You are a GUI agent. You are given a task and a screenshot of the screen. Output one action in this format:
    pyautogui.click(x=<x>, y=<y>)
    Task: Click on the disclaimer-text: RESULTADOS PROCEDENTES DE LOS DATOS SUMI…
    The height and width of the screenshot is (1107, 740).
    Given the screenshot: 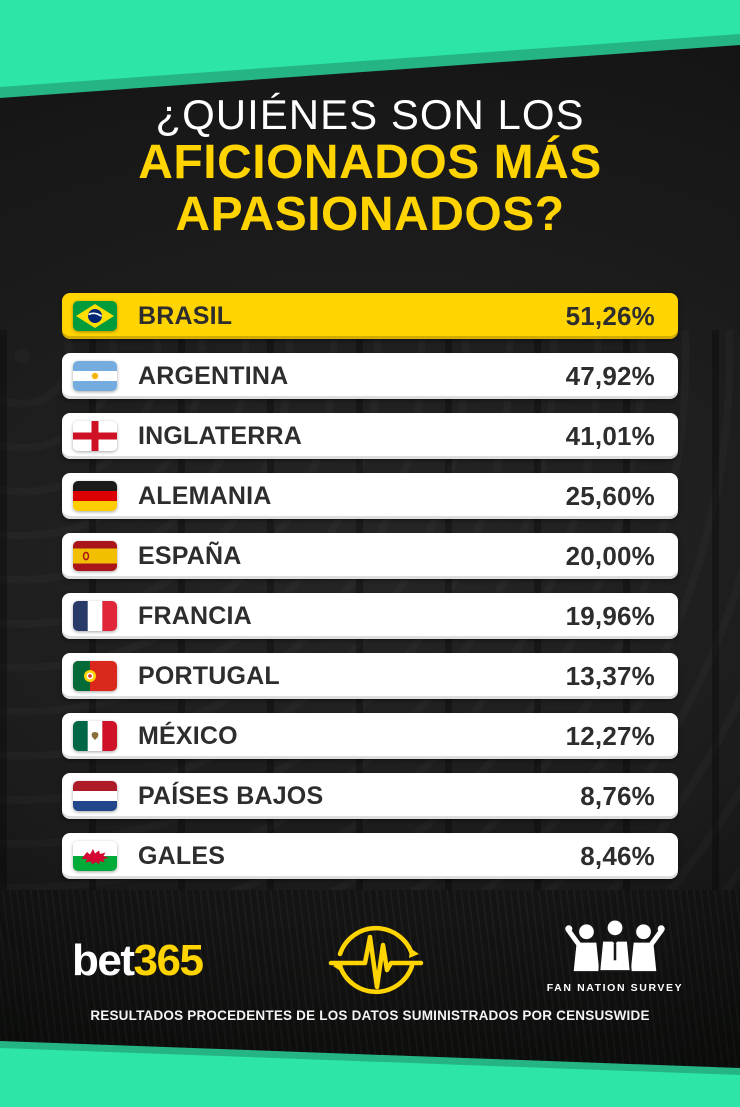 What is the action you would take?
    pyautogui.click(x=370, y=1015)
    